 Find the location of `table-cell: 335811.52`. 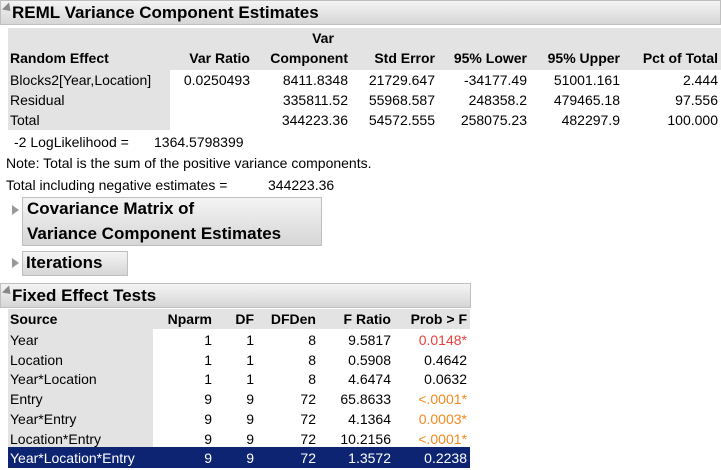

table-cell: 335811.52 is located at coordinates (315, 100).